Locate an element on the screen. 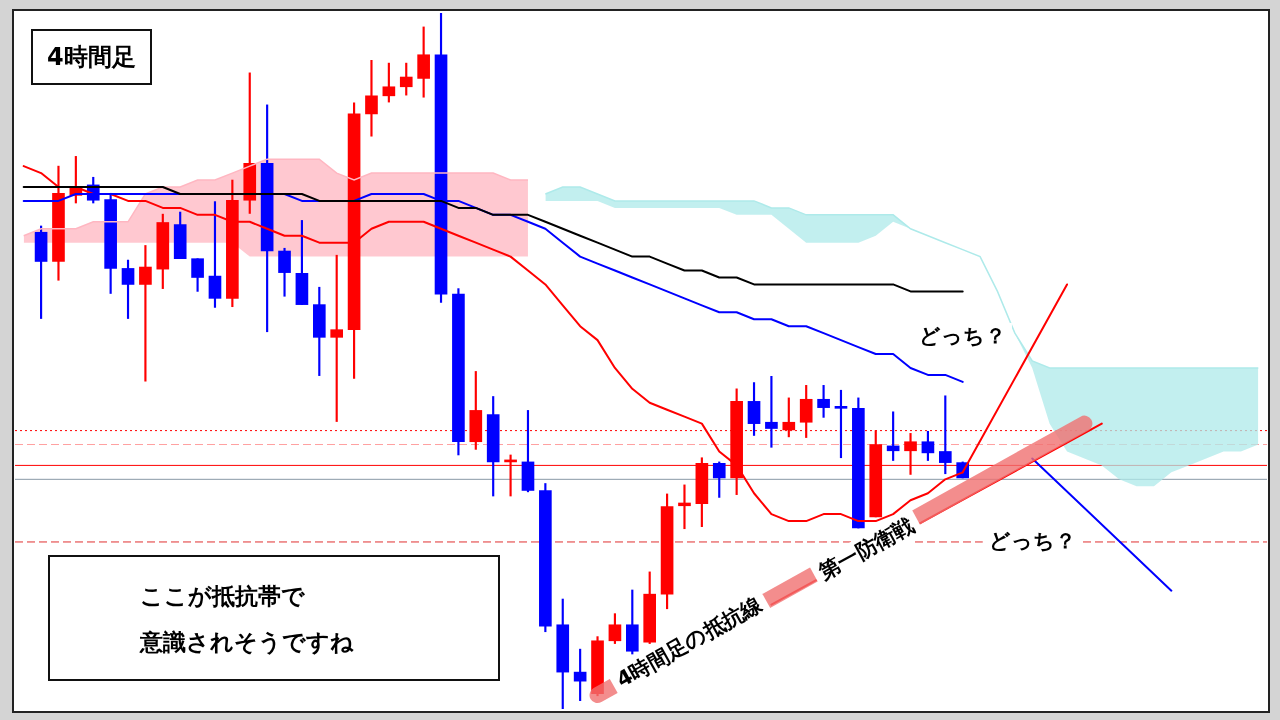  annotation: 意識されそうですね is located at coordinates (247, 642).